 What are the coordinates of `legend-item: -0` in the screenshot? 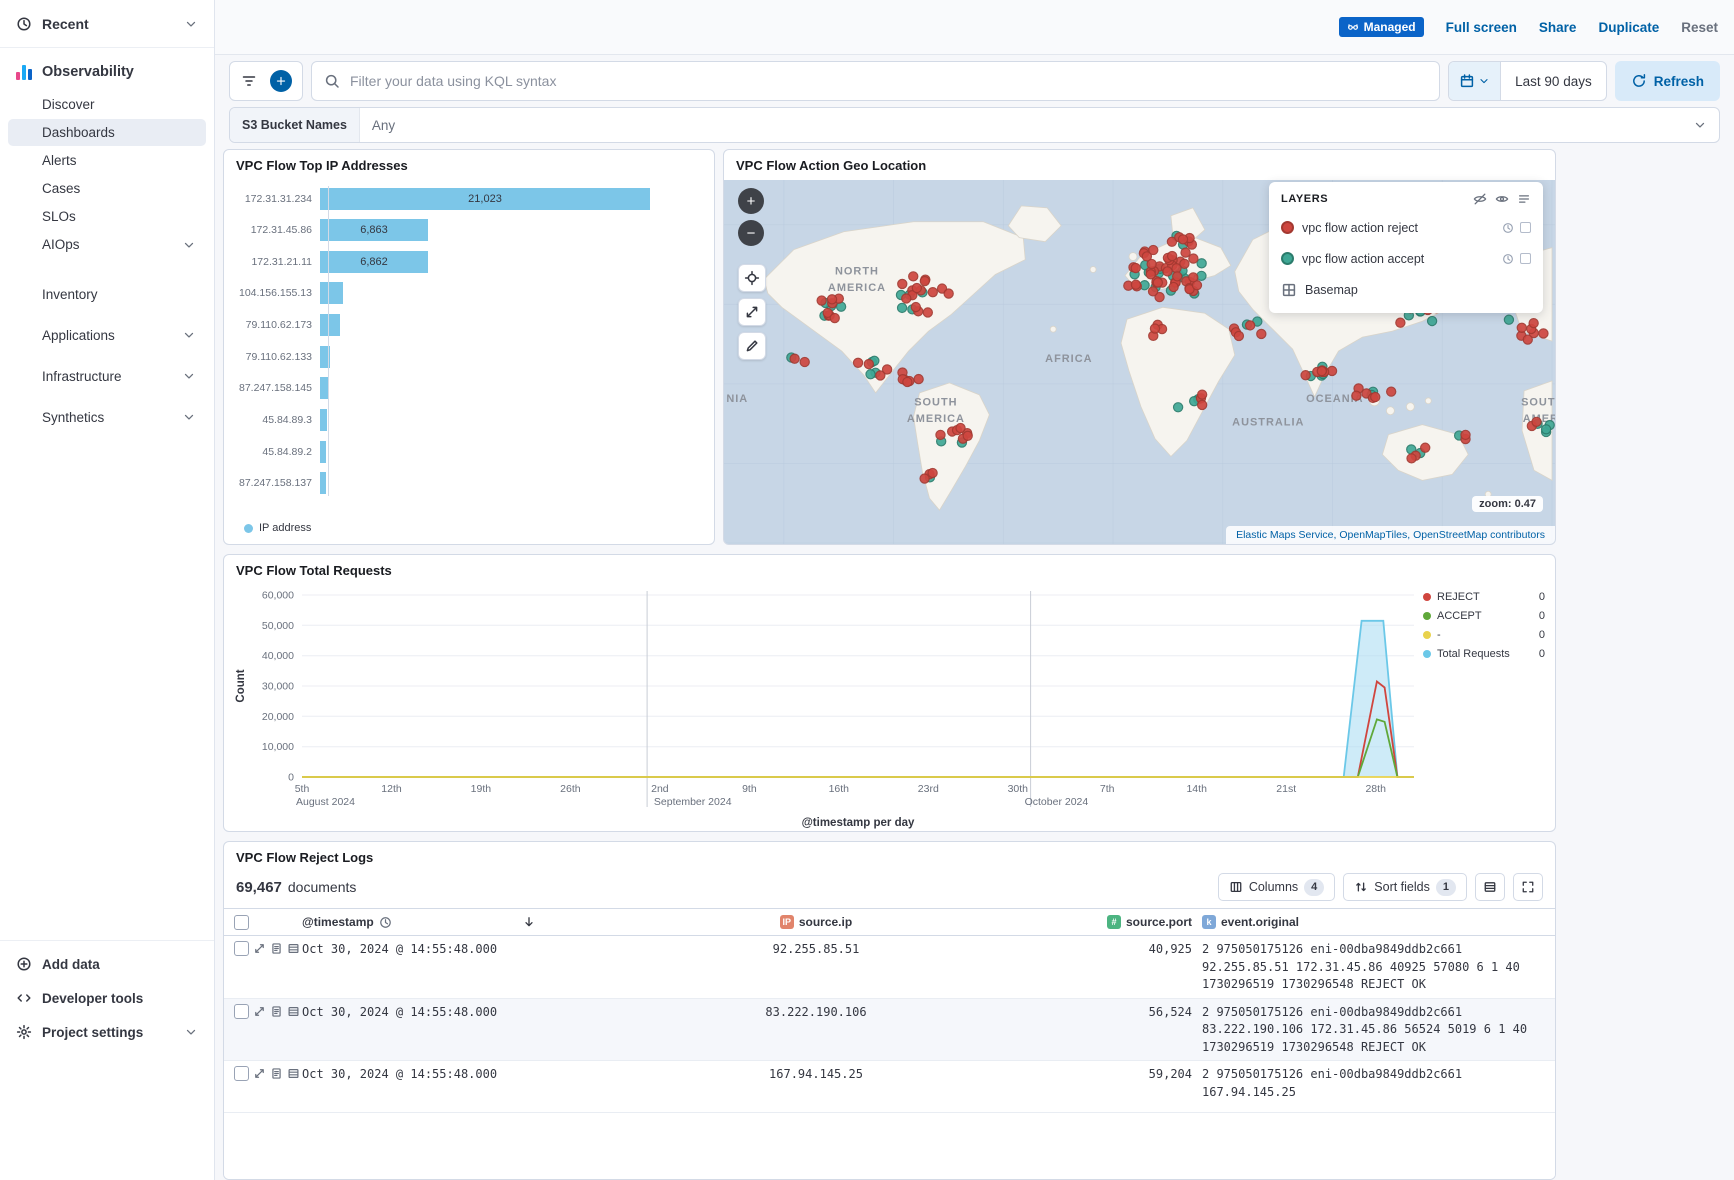 It's located at (1484, 635).